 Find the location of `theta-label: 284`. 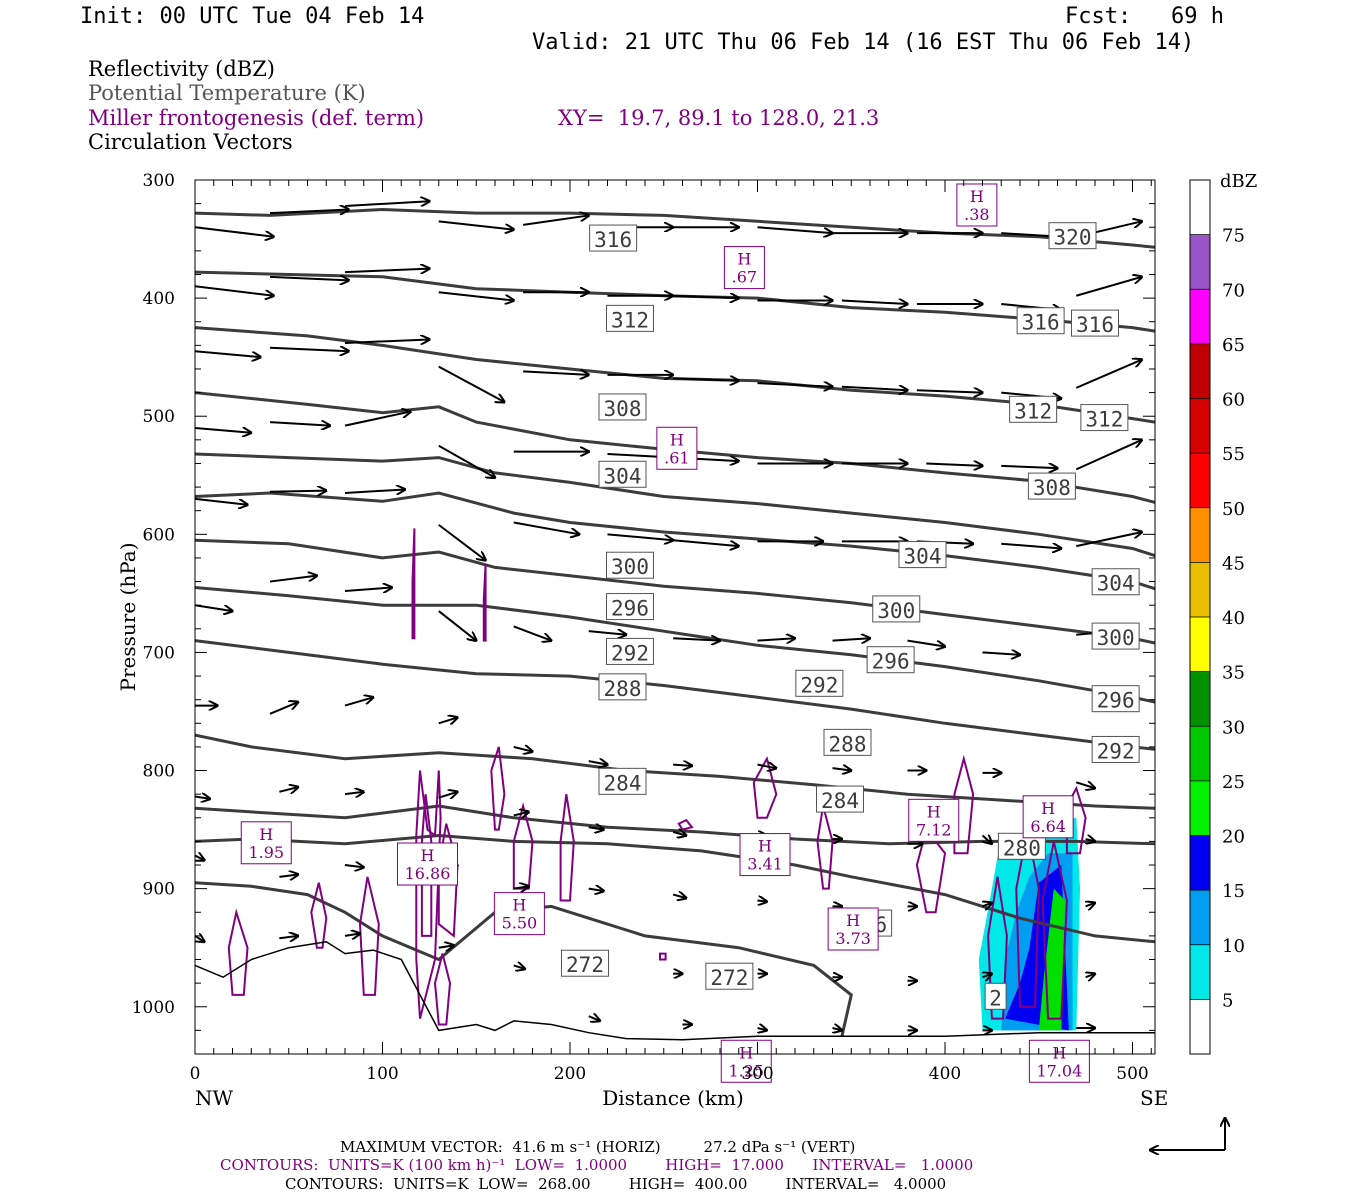

theta-label: 284 is located at coordinates (840, 801).